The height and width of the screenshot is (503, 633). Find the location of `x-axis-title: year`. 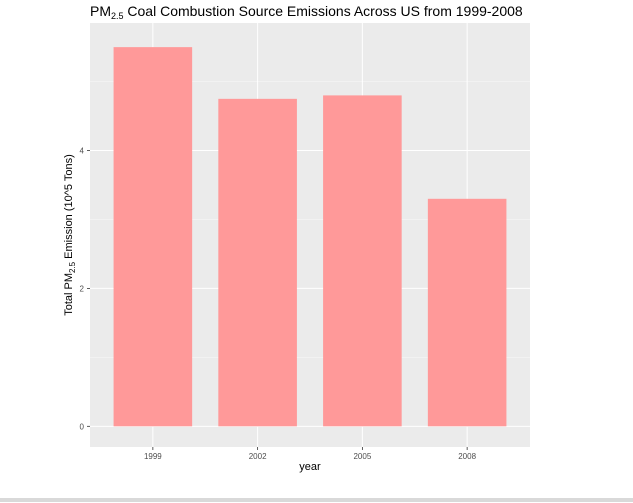

x-axis-title: year is located at coordinates (310, 467).